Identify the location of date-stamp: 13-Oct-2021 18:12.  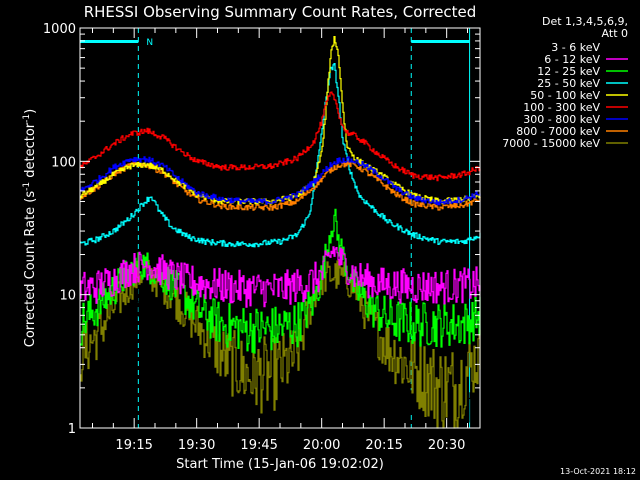
(598, 471).